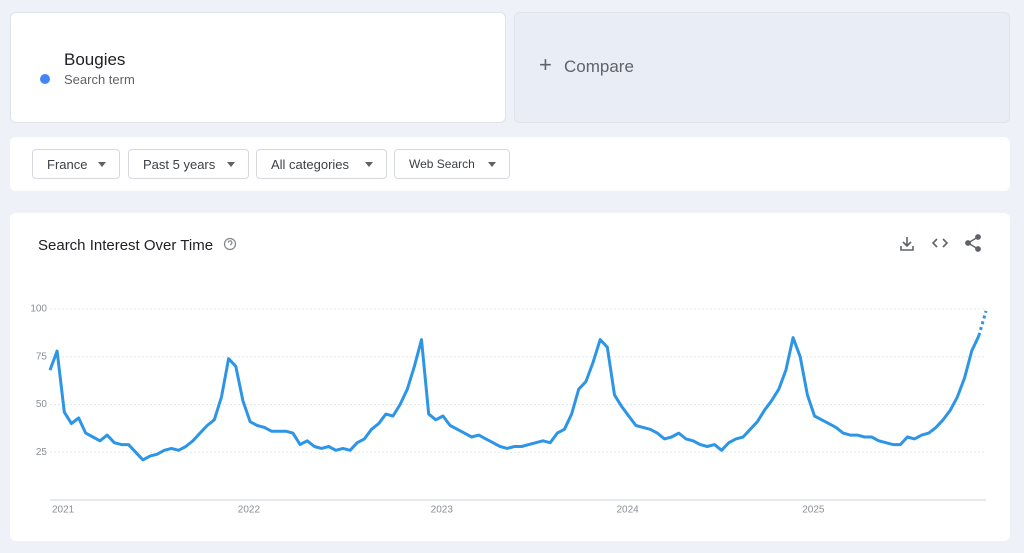  Describe the element at coordinates (310, 164) in the screenshot. I see `filter-label: All categories` at that location.